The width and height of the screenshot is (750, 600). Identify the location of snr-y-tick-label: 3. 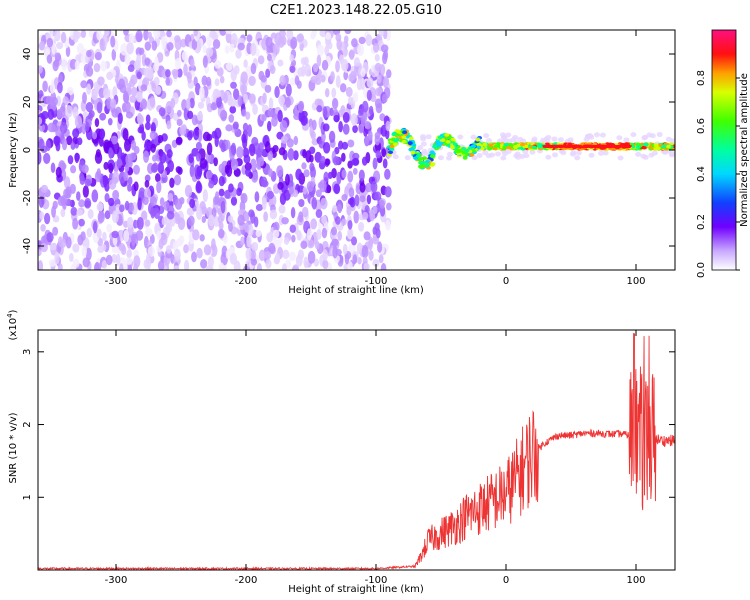
(27, 352).